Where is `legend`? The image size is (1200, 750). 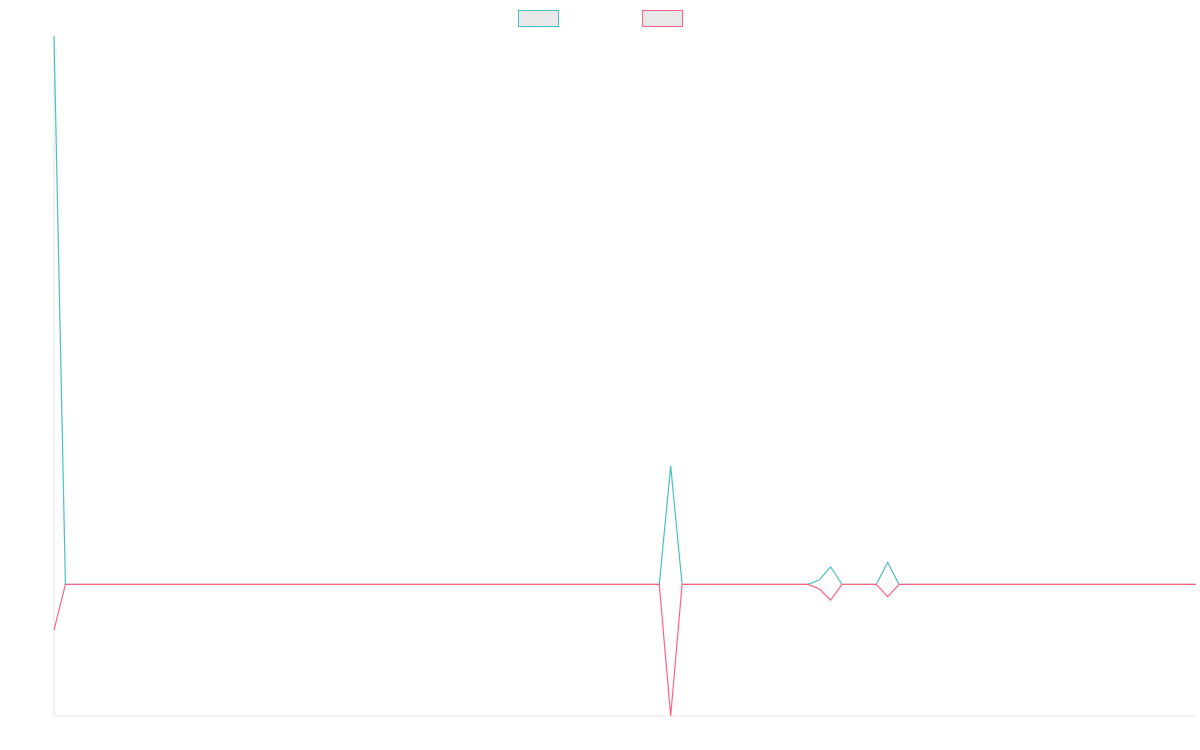
legend is located at coordinates (600, 18).